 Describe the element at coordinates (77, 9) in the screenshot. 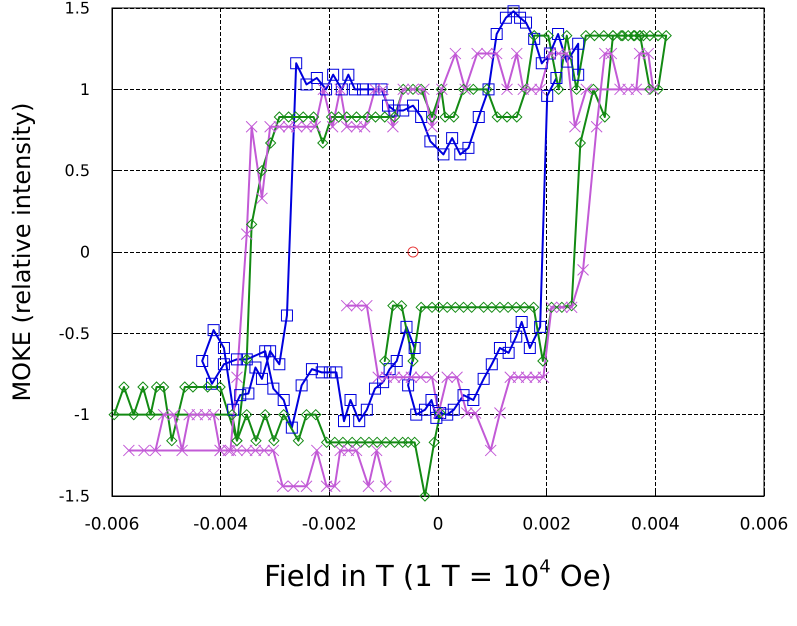

I see `y-tick-label: 1.5` at that location.